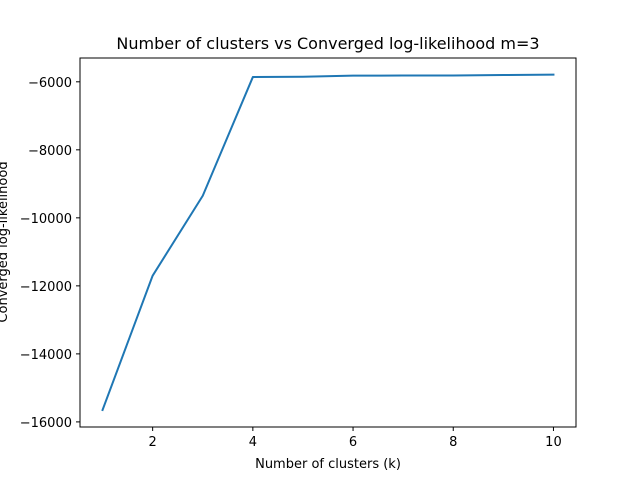 The height and width of the screenshot is (480, 640). Describe the element at coordinates (553, 442) in the screenshot. I see `x-tick-label: 10` at that location.